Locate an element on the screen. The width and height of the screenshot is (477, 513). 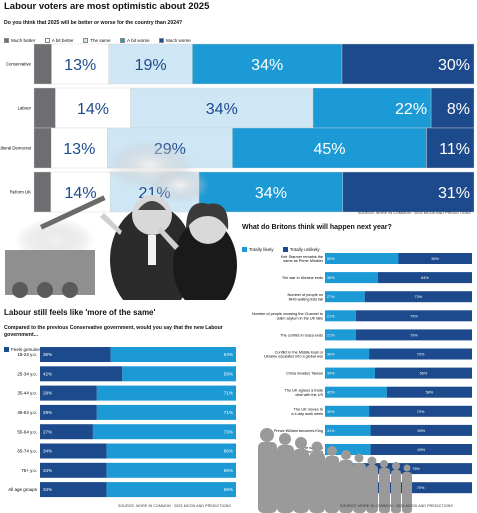
chart2-data-label: 42% is located at coordinates (47, 373).